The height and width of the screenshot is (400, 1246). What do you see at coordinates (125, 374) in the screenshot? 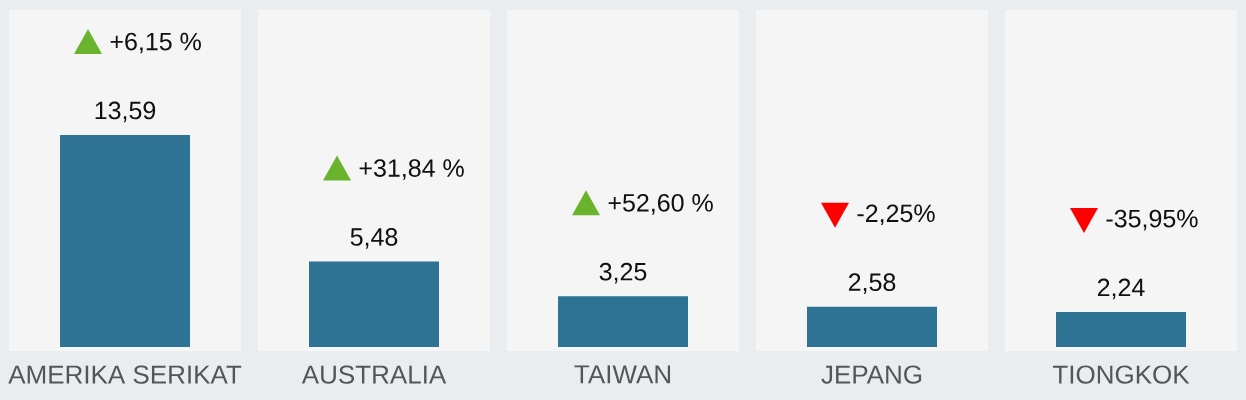
I see `x-tick-label: AMERIKA SERIKAT` at bounding box center [125, 374].